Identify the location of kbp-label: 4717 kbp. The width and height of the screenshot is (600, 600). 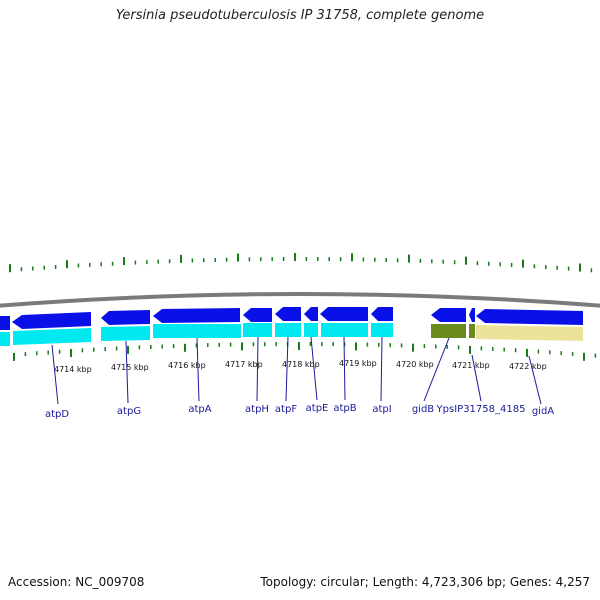
(244, 364).